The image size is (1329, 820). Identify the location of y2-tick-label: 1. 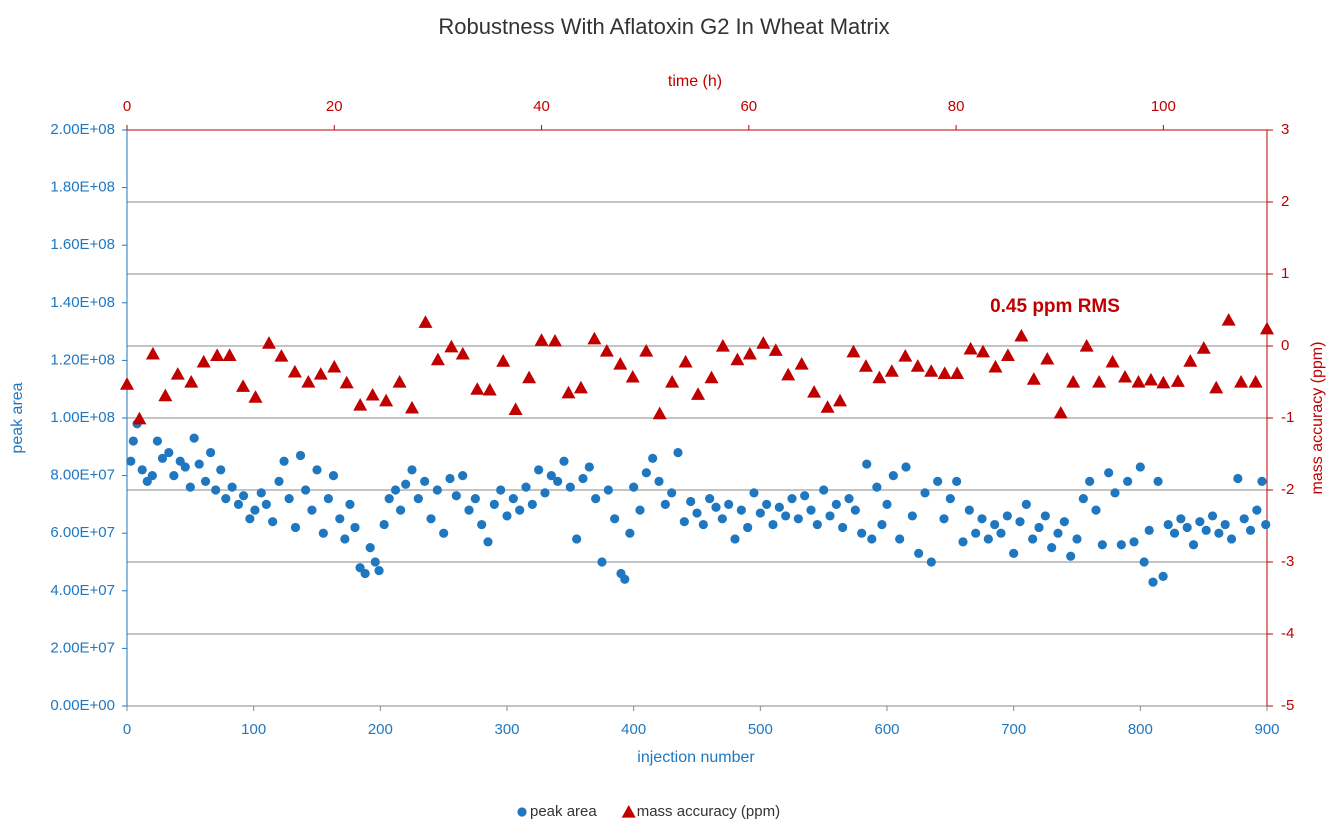
(1285, 273).